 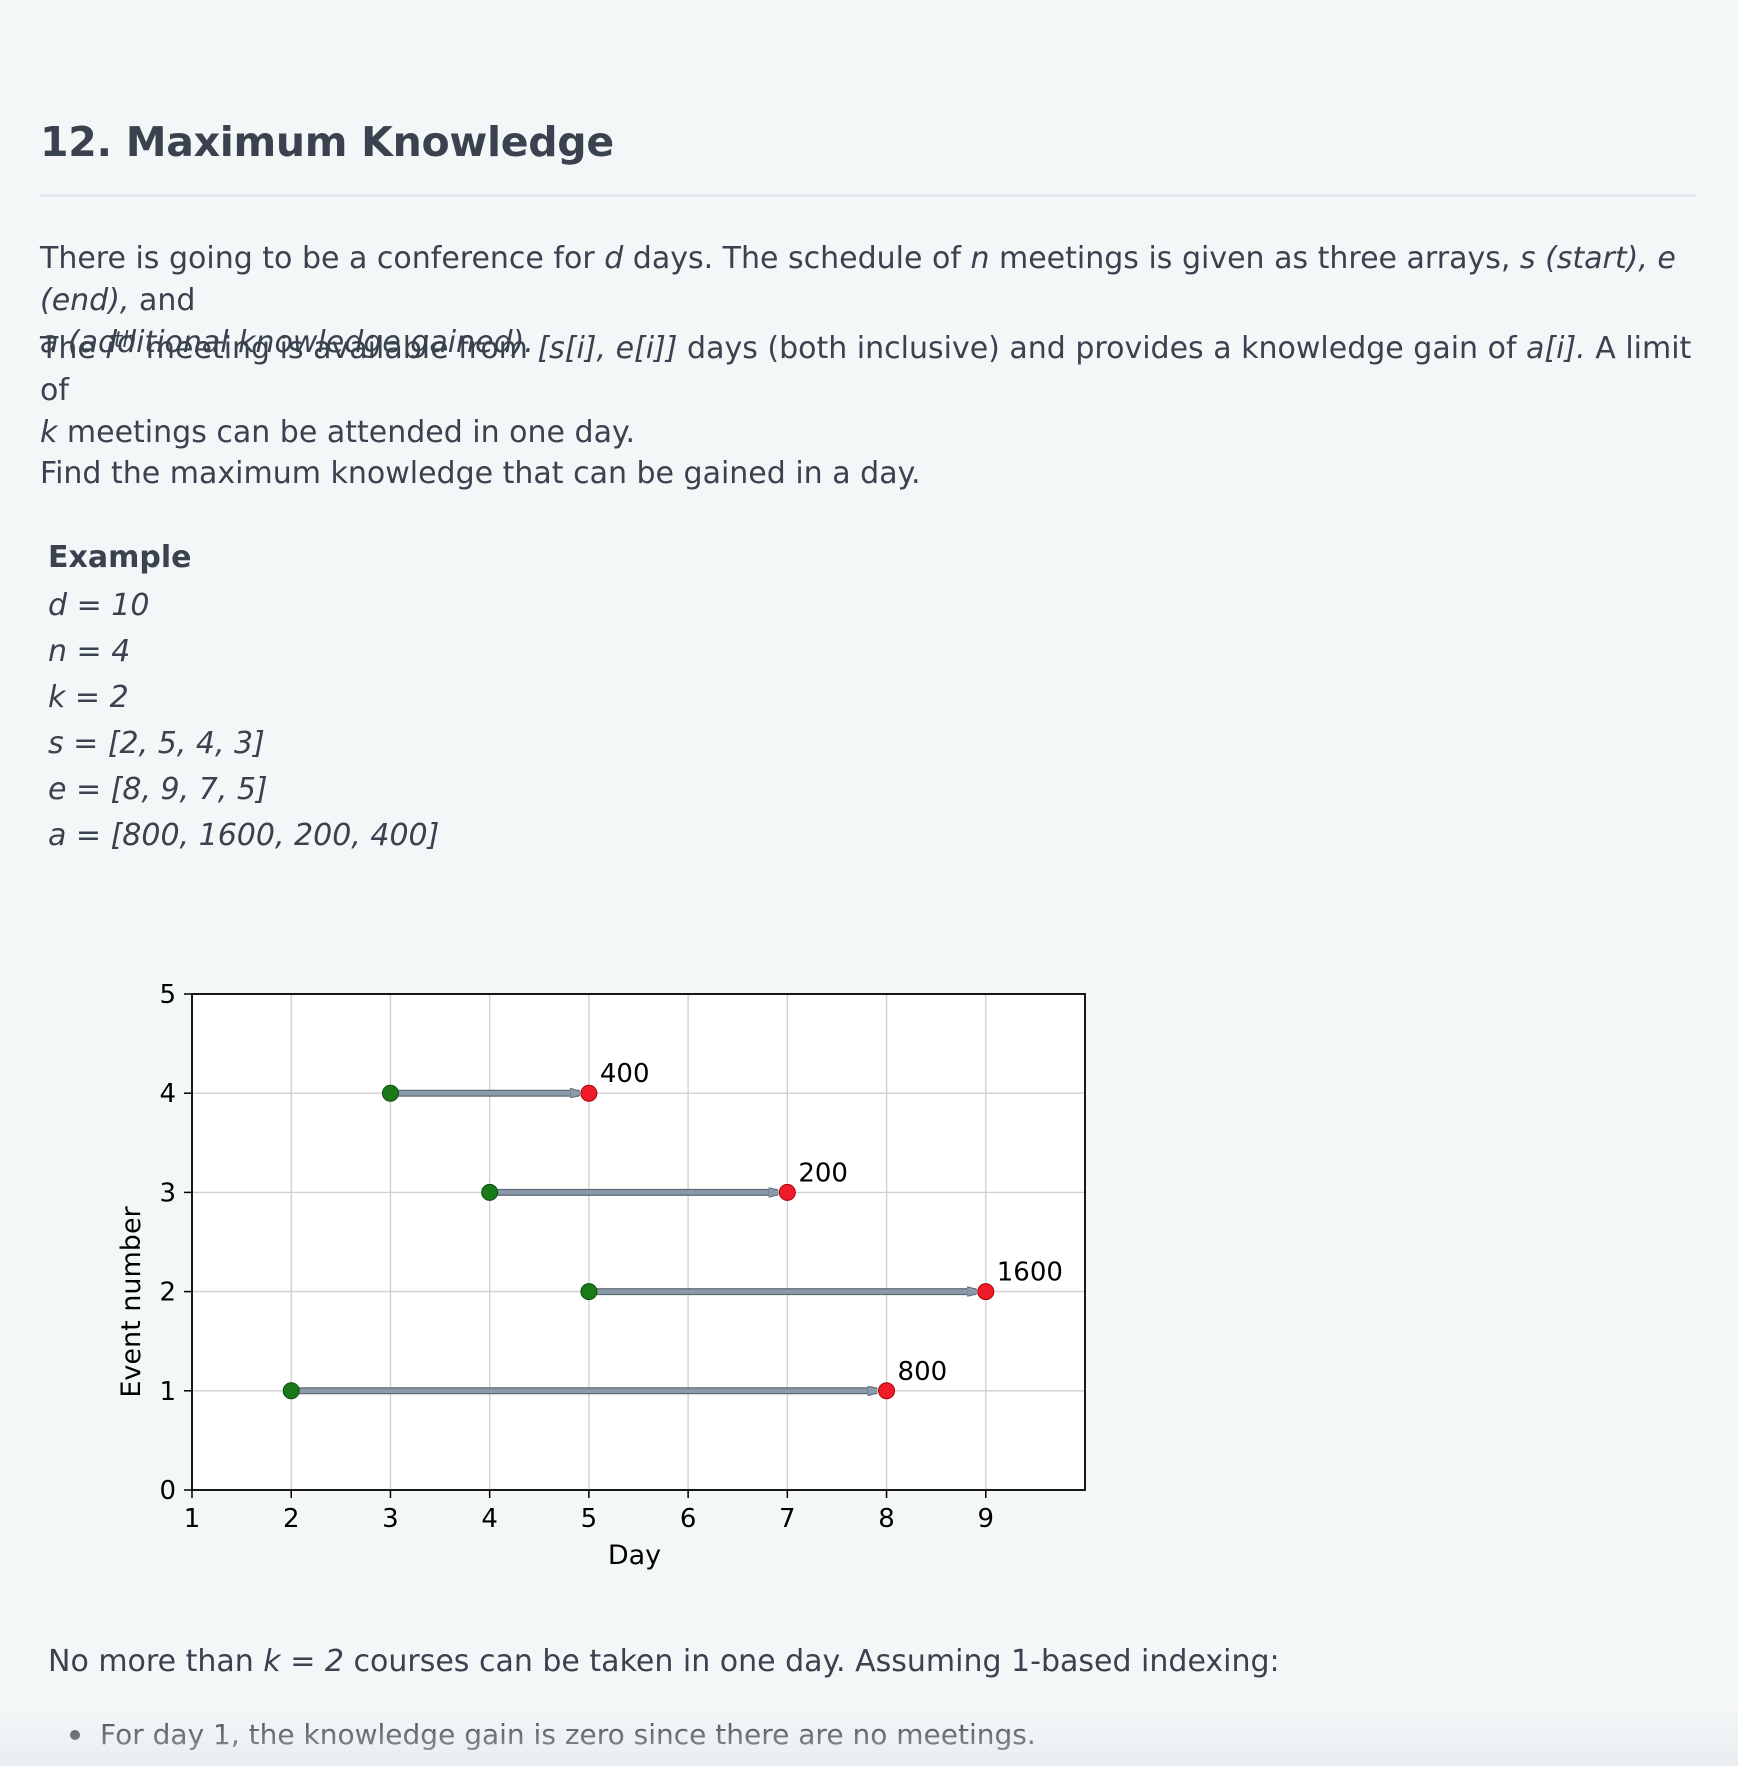 I want to click on var-k: k, so click(x=49, y=432).